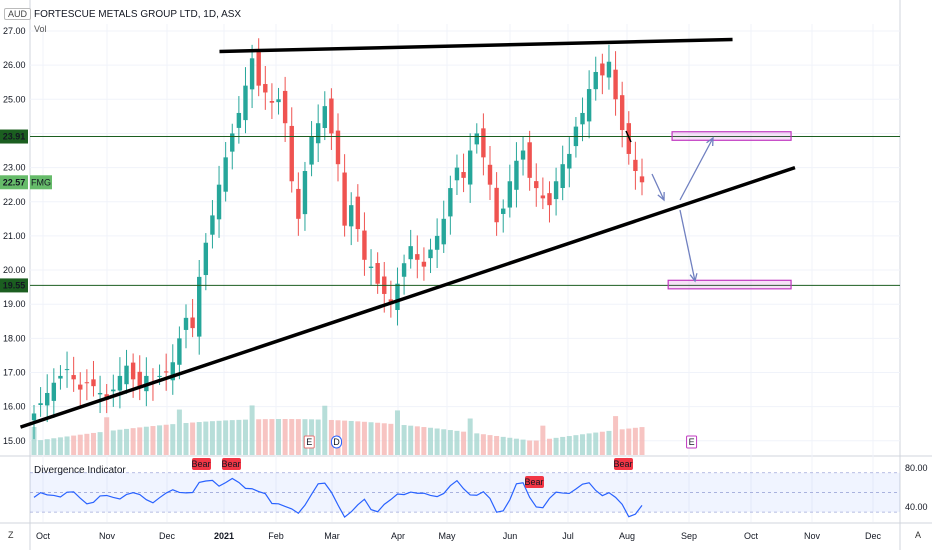 The width and height of the screenshot is (932, 550). I want to click on y-tick-label: 21.00, so click(14, 236).